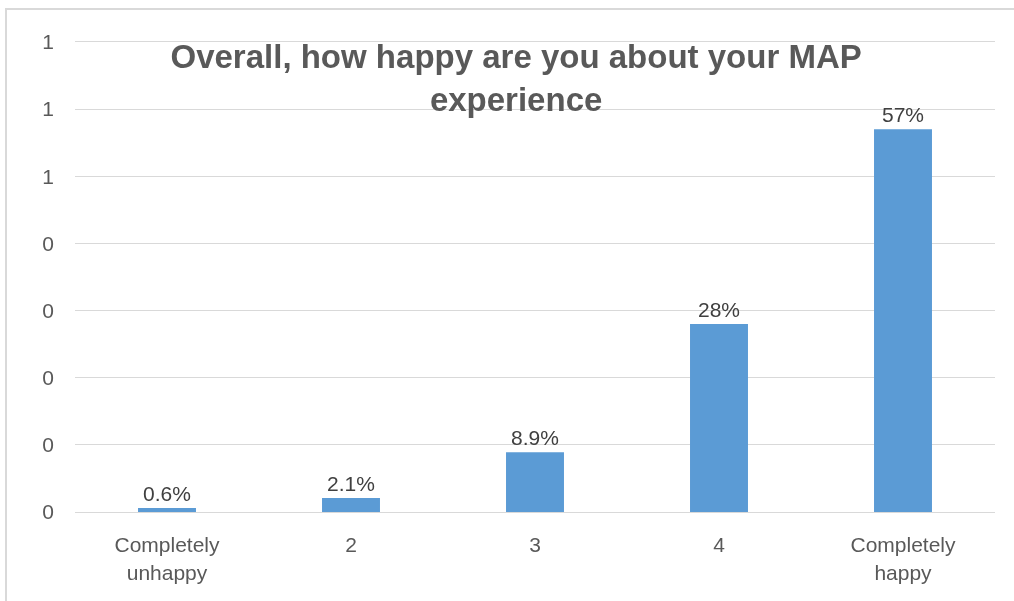  What do you see at coordinates (535, 545) in the screenshot?
I see `x-tick-label: 3` at bounding box center [535, 545].